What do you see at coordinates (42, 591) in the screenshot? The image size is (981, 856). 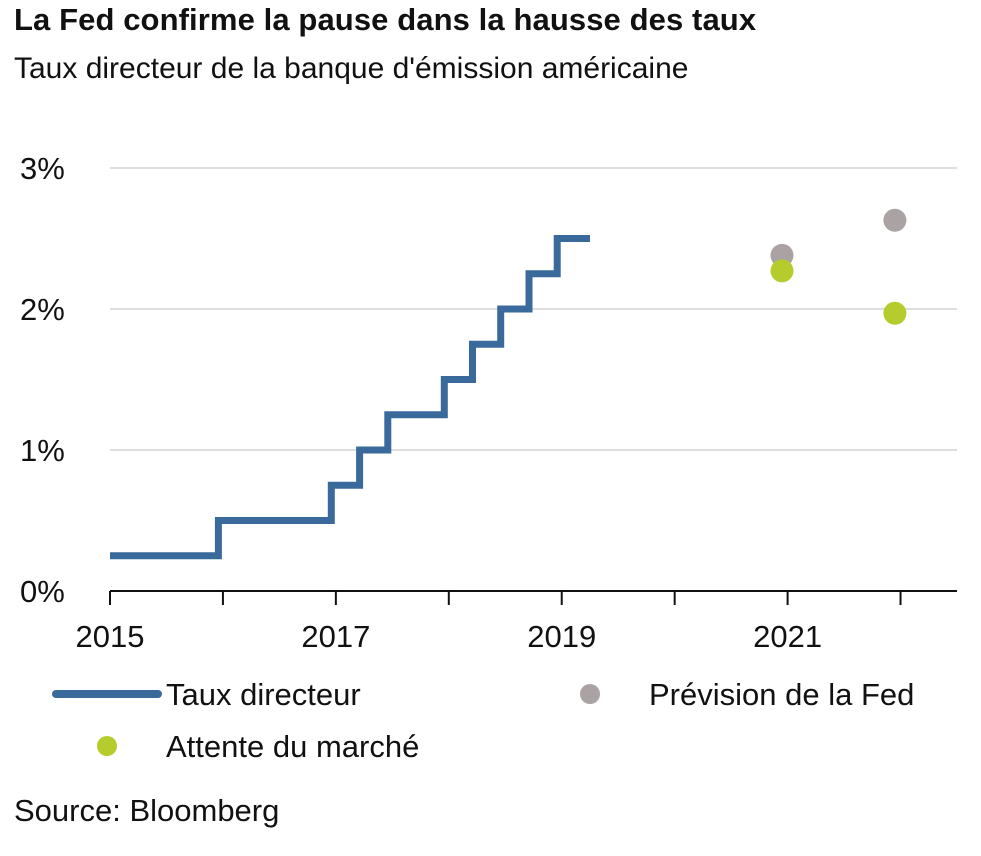 I see `y-tick-label-0: 0%` at bounding box center [42, 591].